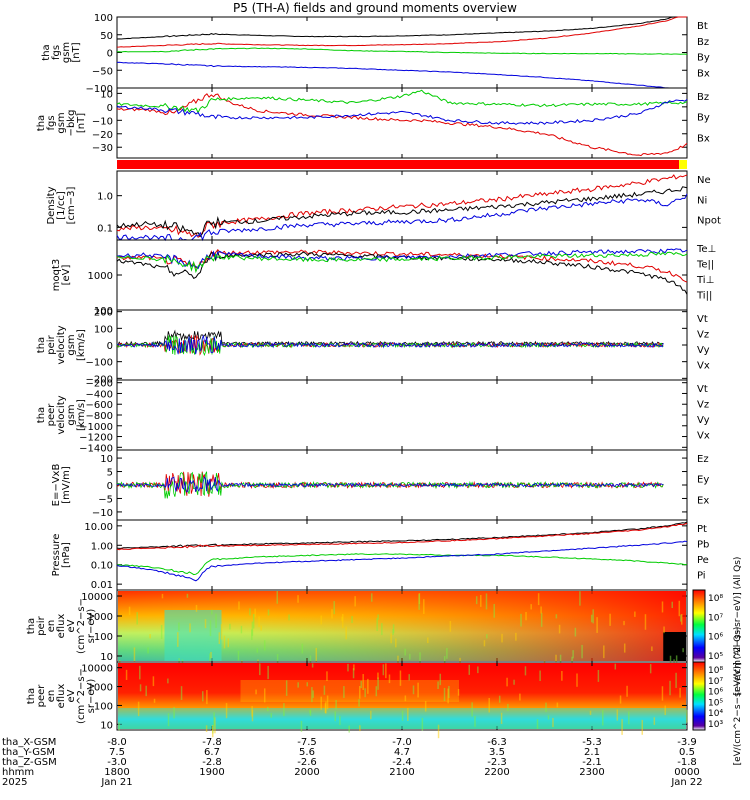 The image size is (750, 800). Describe the element at coordinates (116, 772) in the screenshot. I see `axis-row-value: 1800` at that location.